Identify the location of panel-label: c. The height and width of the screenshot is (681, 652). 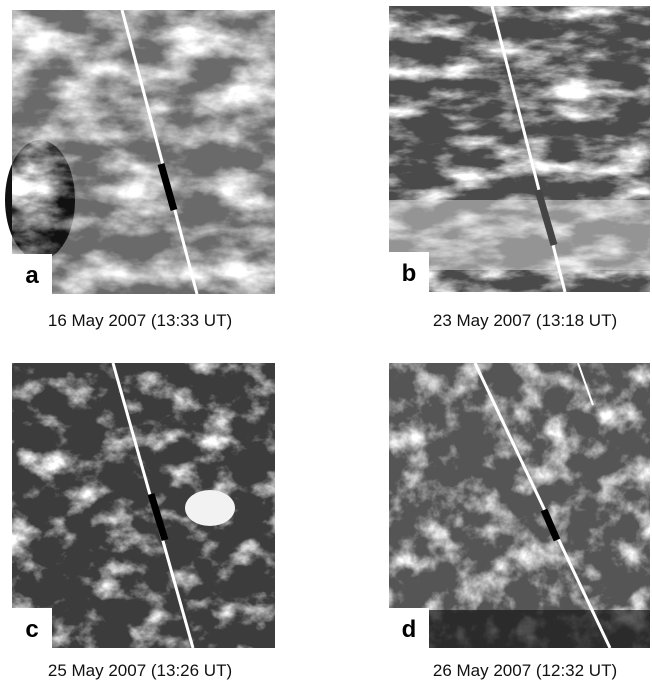
(31, 629).